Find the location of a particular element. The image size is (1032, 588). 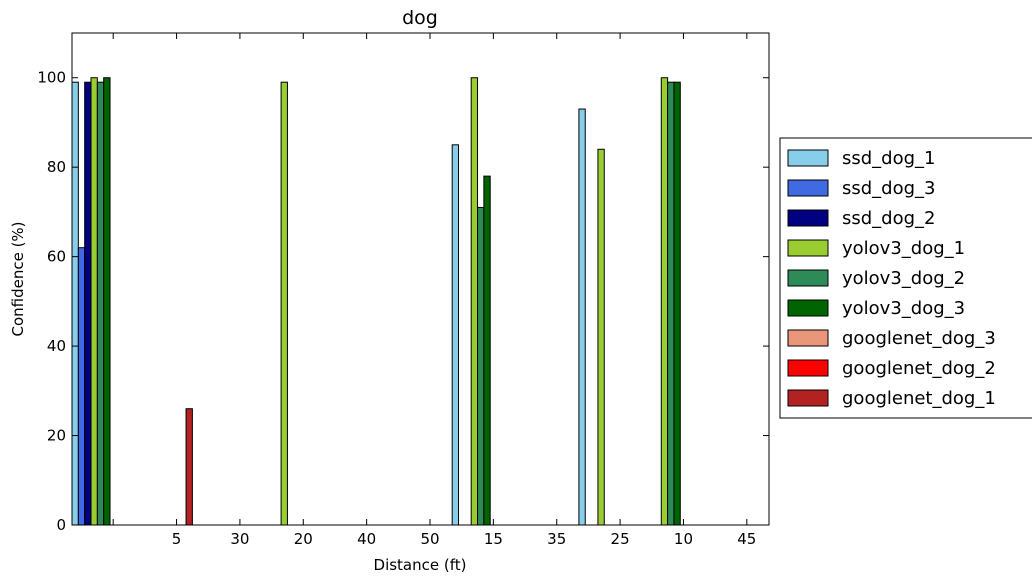

x-tick-label: 30 is located at coordinates (239, 539).